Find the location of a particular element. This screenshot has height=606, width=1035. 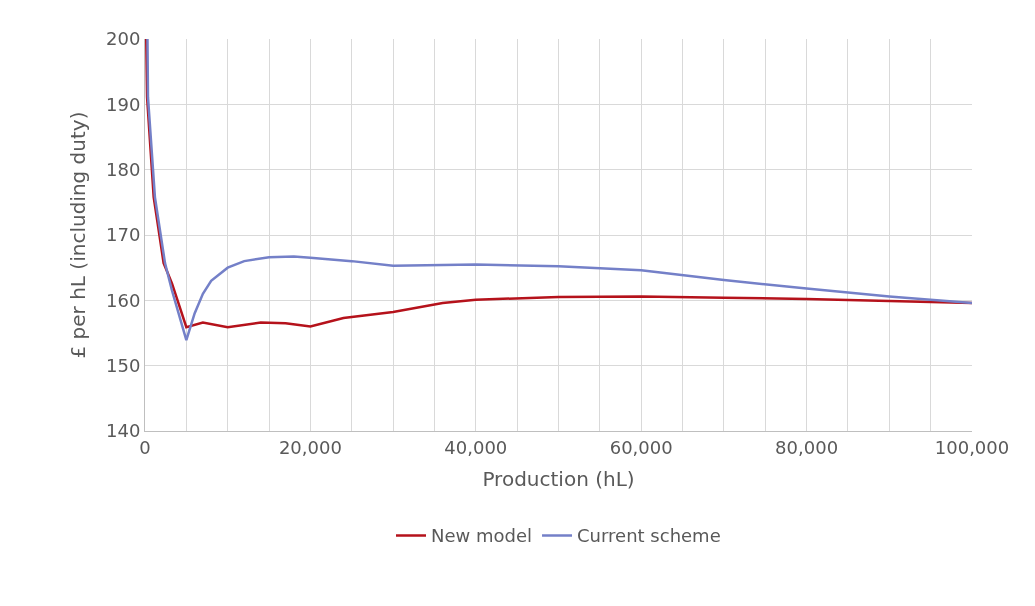

x-tick-label: 0 is located at coordinates (145, 447).